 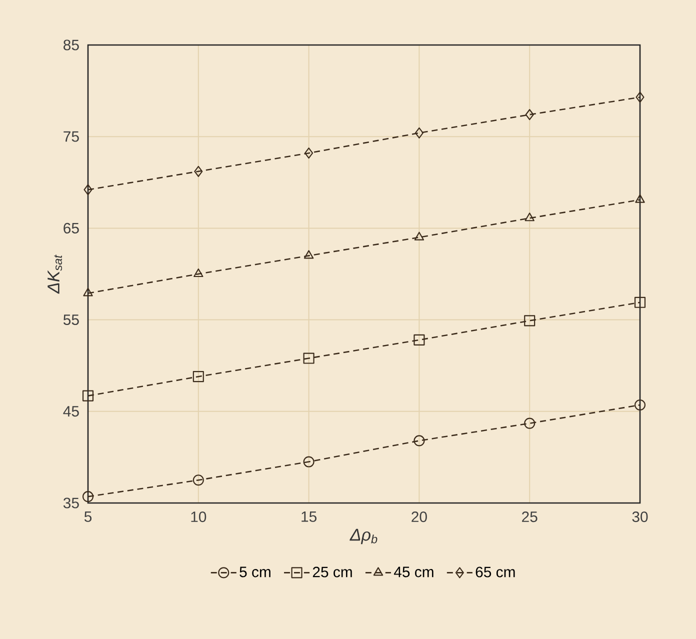 What do you see at coordinates (71, 228) in the screenshot?
I see `y-tick-label: 65` at bounding box center [71, 228].